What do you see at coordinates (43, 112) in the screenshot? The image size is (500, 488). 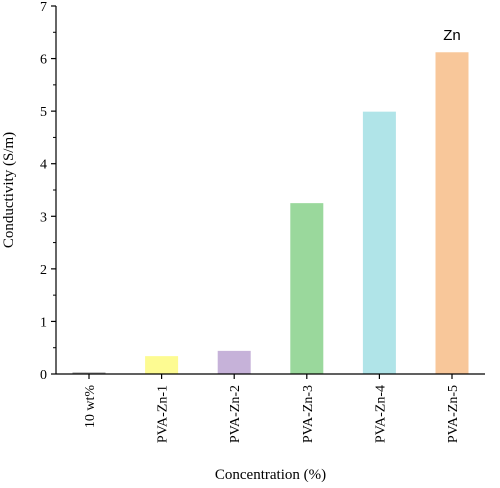 I see `y-tick-label: 5` at bounding box center [43, 112].